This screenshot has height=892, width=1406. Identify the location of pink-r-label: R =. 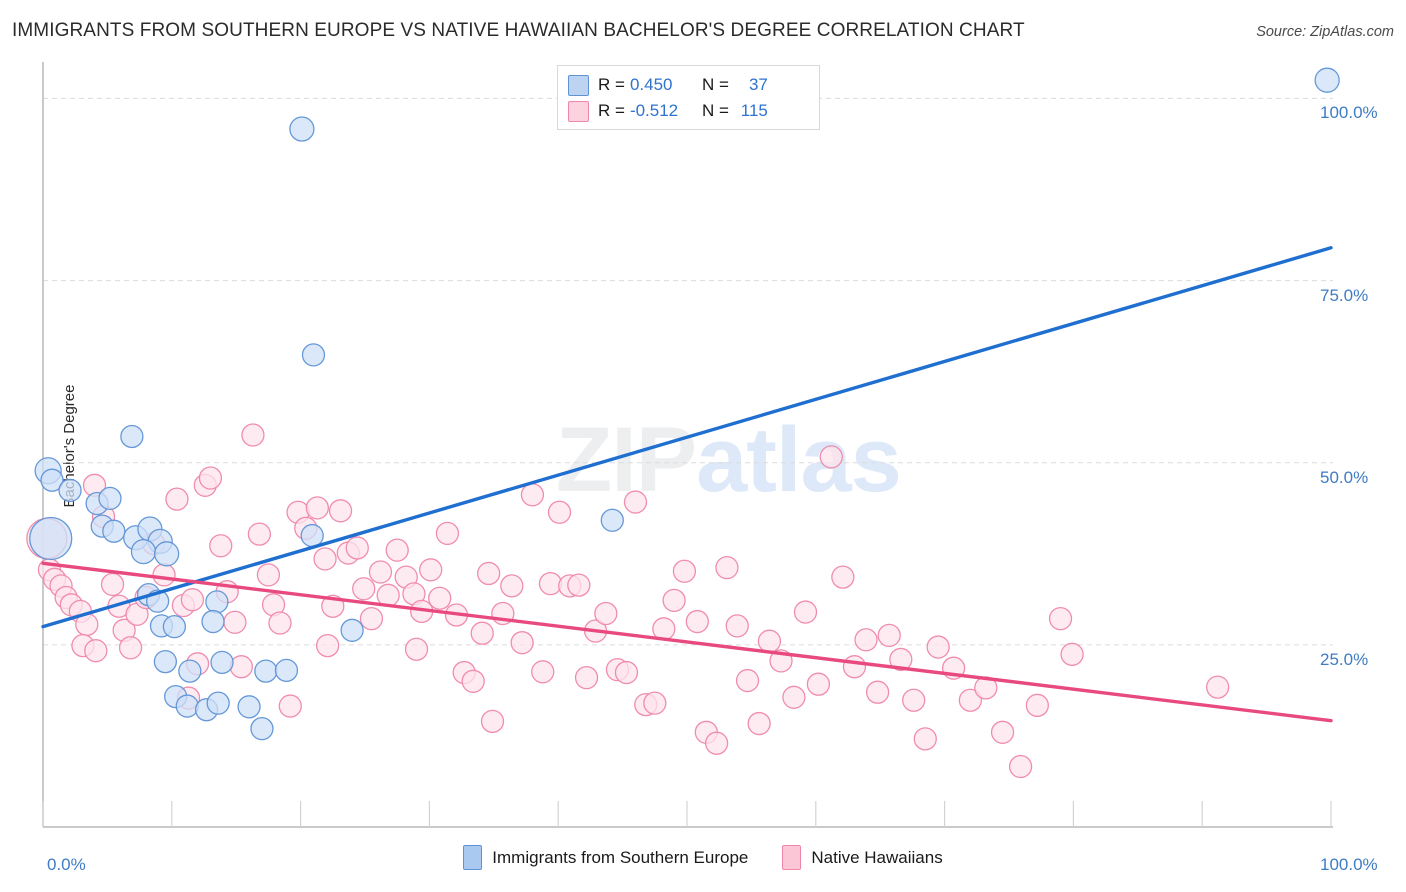
(611, 110).